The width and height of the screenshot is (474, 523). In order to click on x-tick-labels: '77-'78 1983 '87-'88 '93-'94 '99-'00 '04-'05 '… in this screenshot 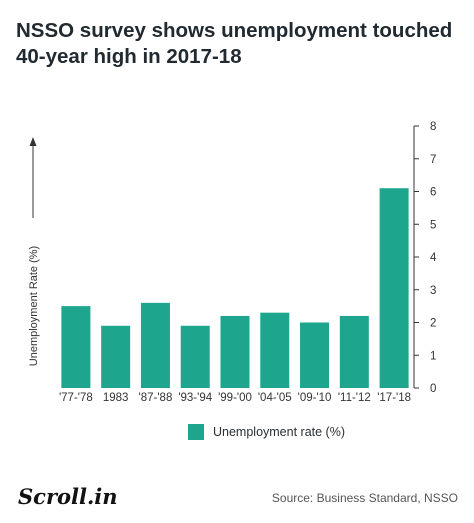, I will do `click(235, 398)`.